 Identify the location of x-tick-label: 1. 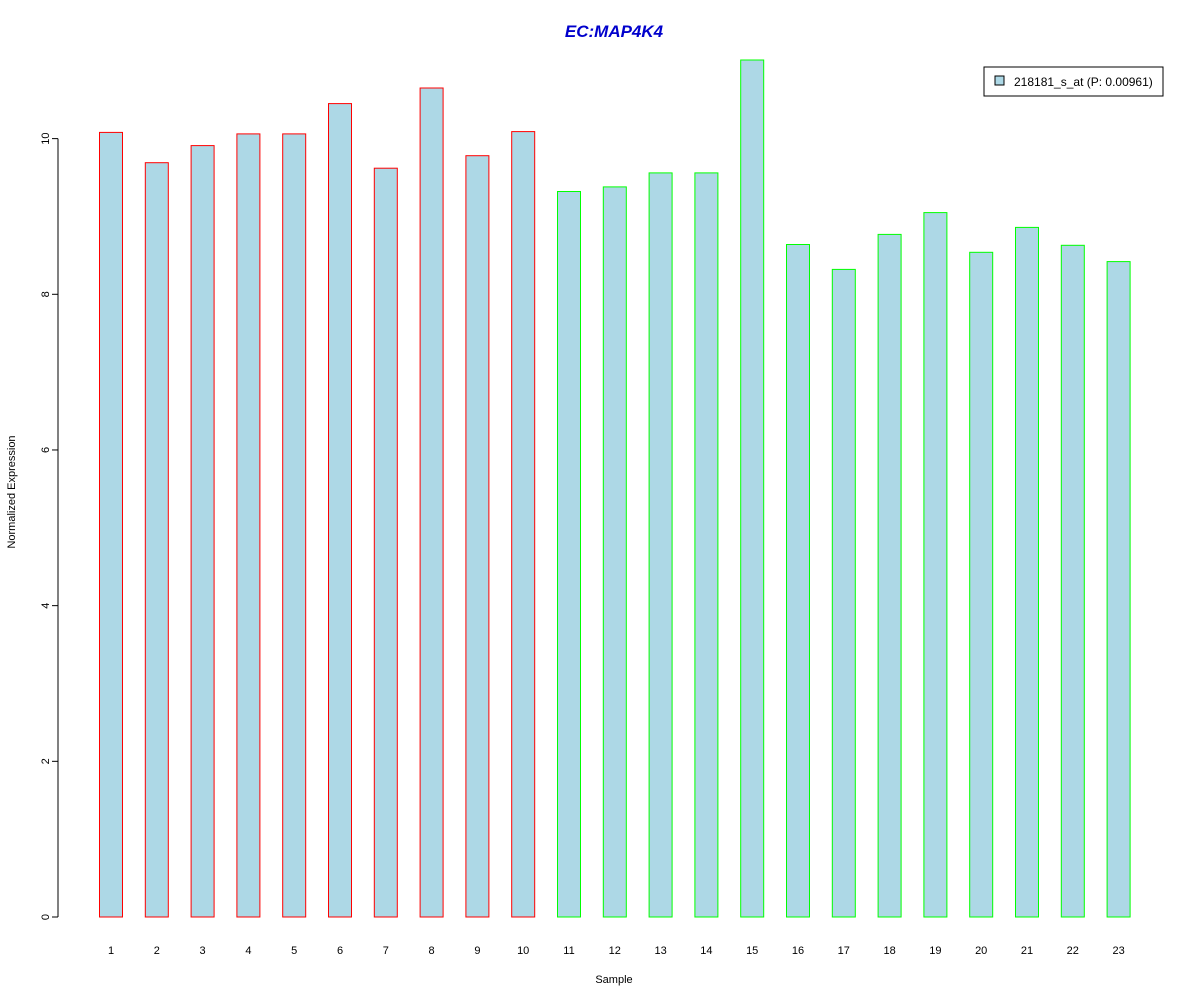
(111, 951).